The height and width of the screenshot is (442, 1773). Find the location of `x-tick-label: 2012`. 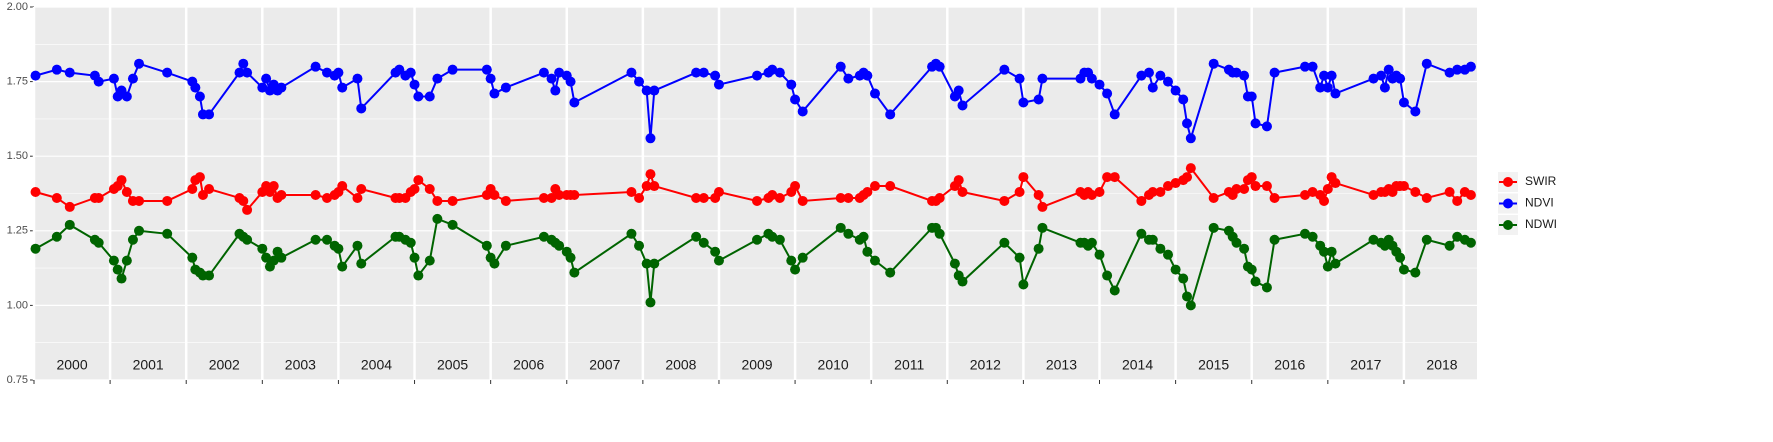

x-tick-label: 2012 is located at coordinates (985, 365).